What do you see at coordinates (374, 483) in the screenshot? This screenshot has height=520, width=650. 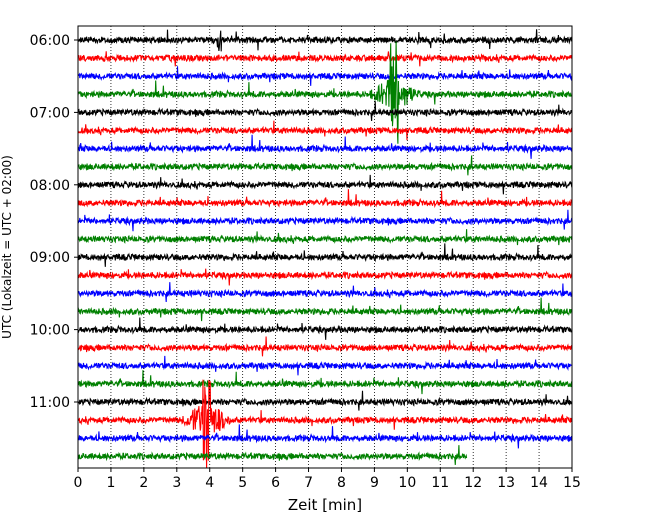 I see `x-tick-label: 9` at bounding box center [374, 483].